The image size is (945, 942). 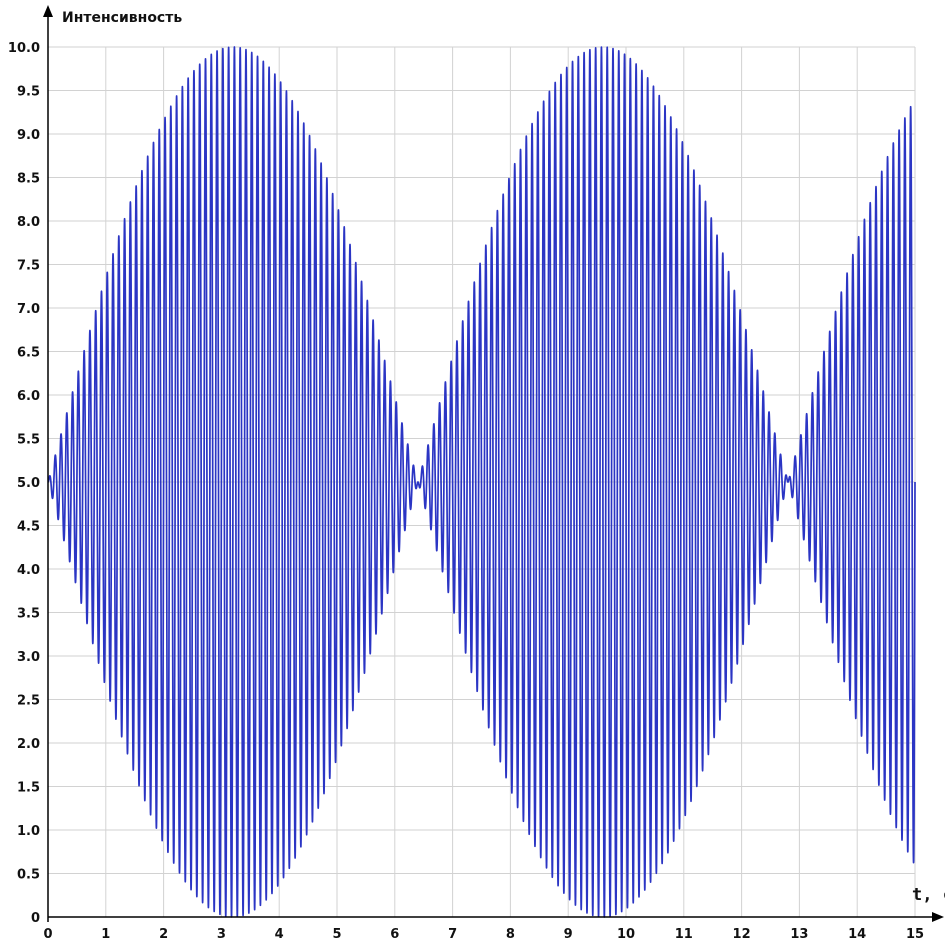 I want to click on x-tick-label: 14, so click(x=857, y=934).